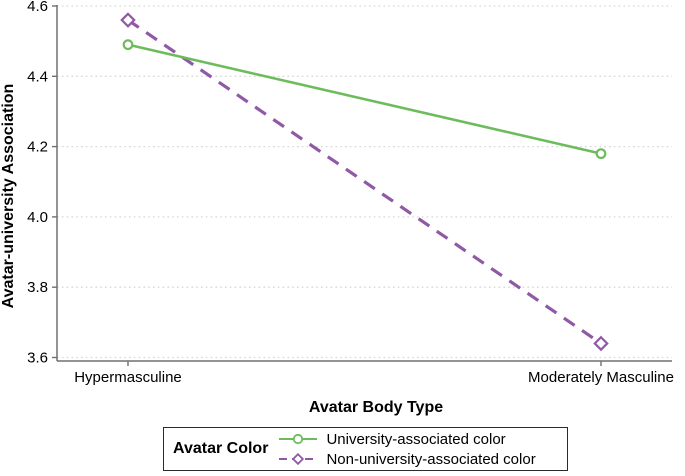 The width and height of the screenshot is (685, 476). Describe the element at coordinates (298, 439) in the screenshot. I see `line-circle-swatch-icon` at that location.